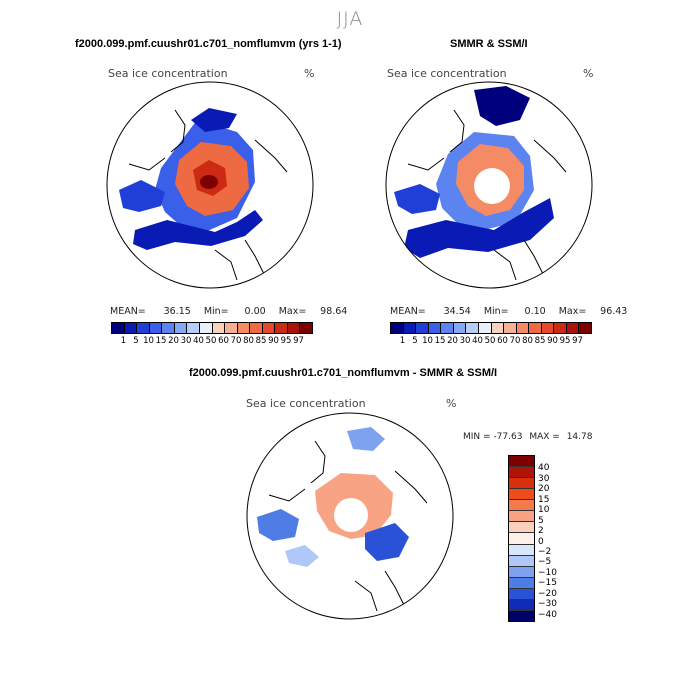 The width and height of the screenshot is (700, 700). Describe the element at coordinates (477, 437) in the screenshot. I see `diff-min-label: MIN =` at that location.